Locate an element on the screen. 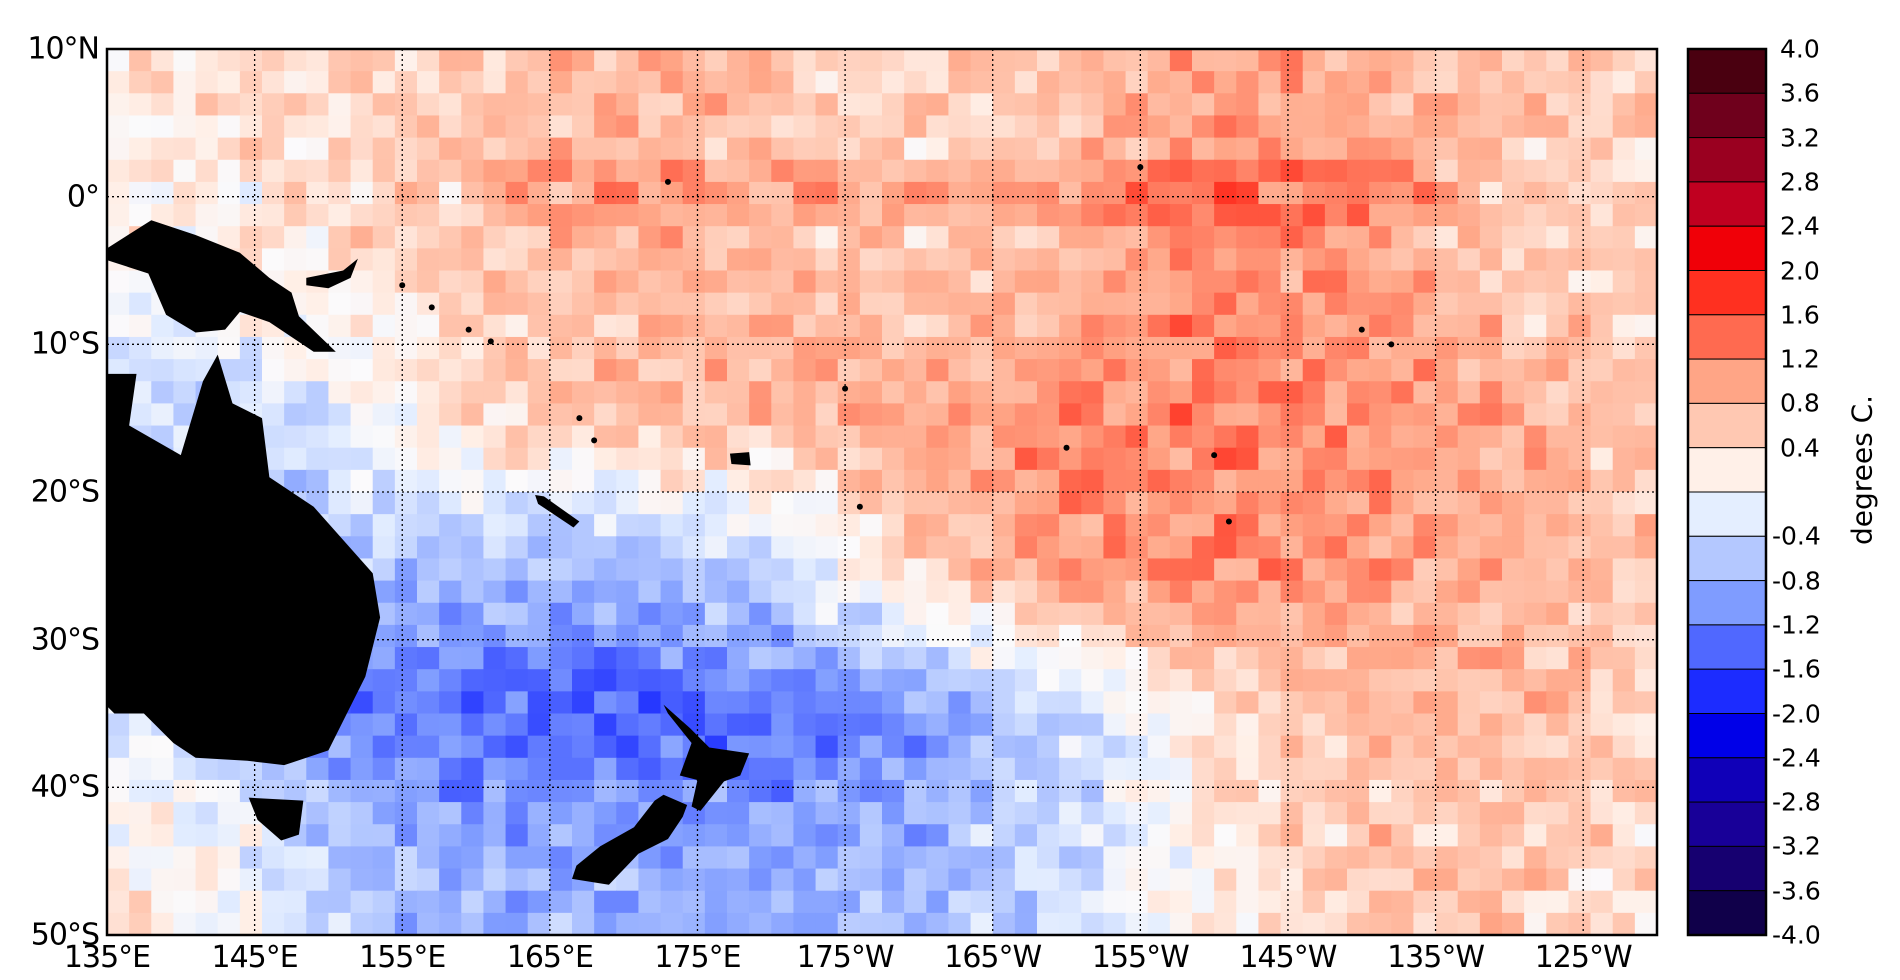  colorbar-frame is located at coordinates (1727, 492).